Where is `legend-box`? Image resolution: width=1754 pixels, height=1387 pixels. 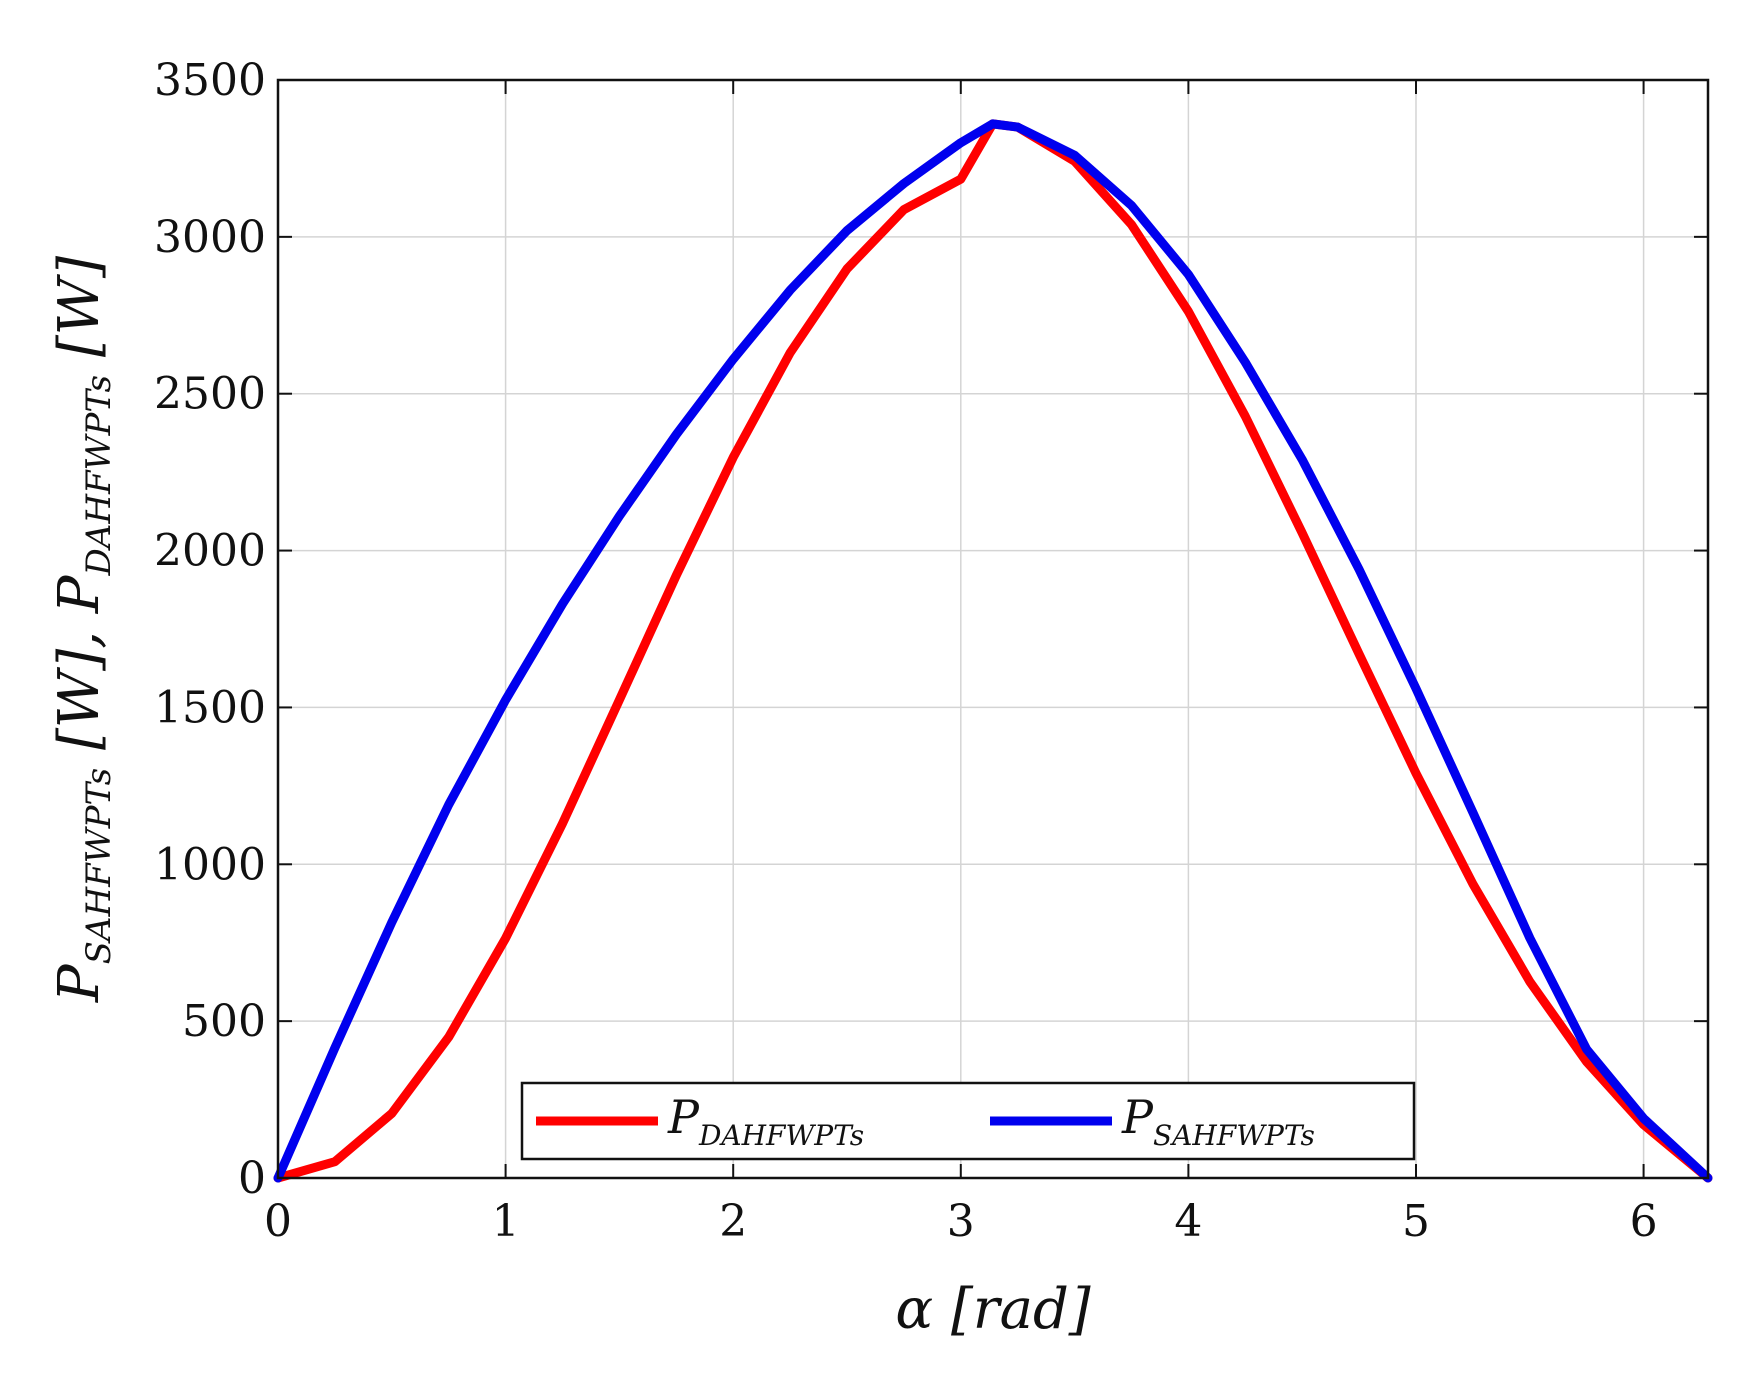
legend-box is located at coordinates (968, 1121).